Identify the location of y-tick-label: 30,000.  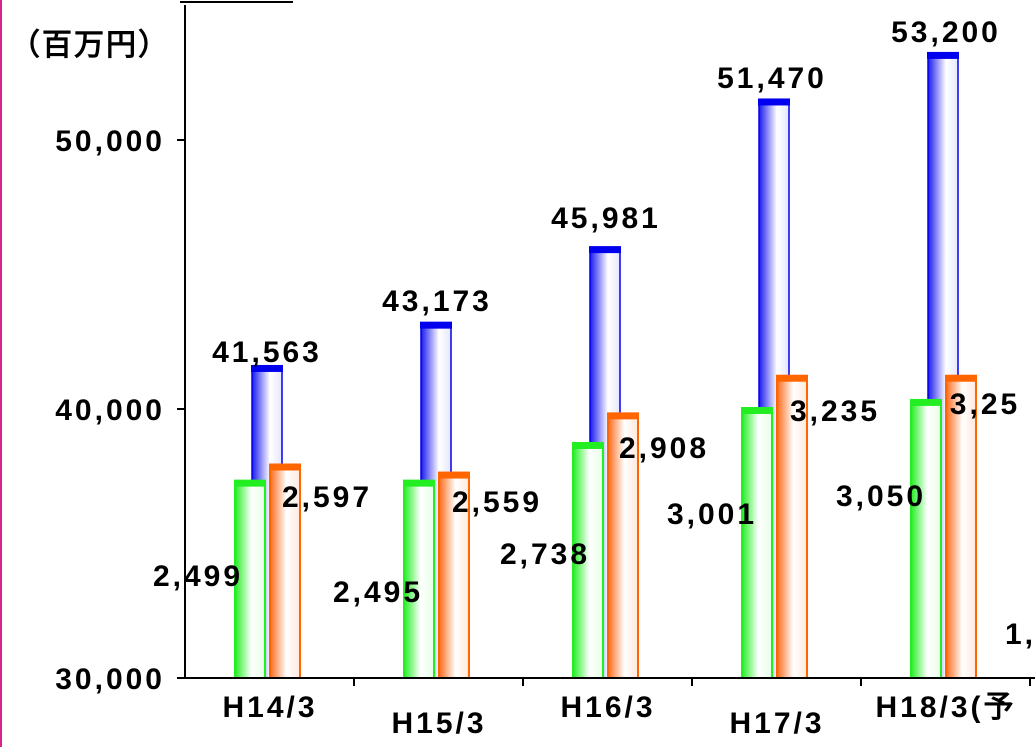
(110, 679).